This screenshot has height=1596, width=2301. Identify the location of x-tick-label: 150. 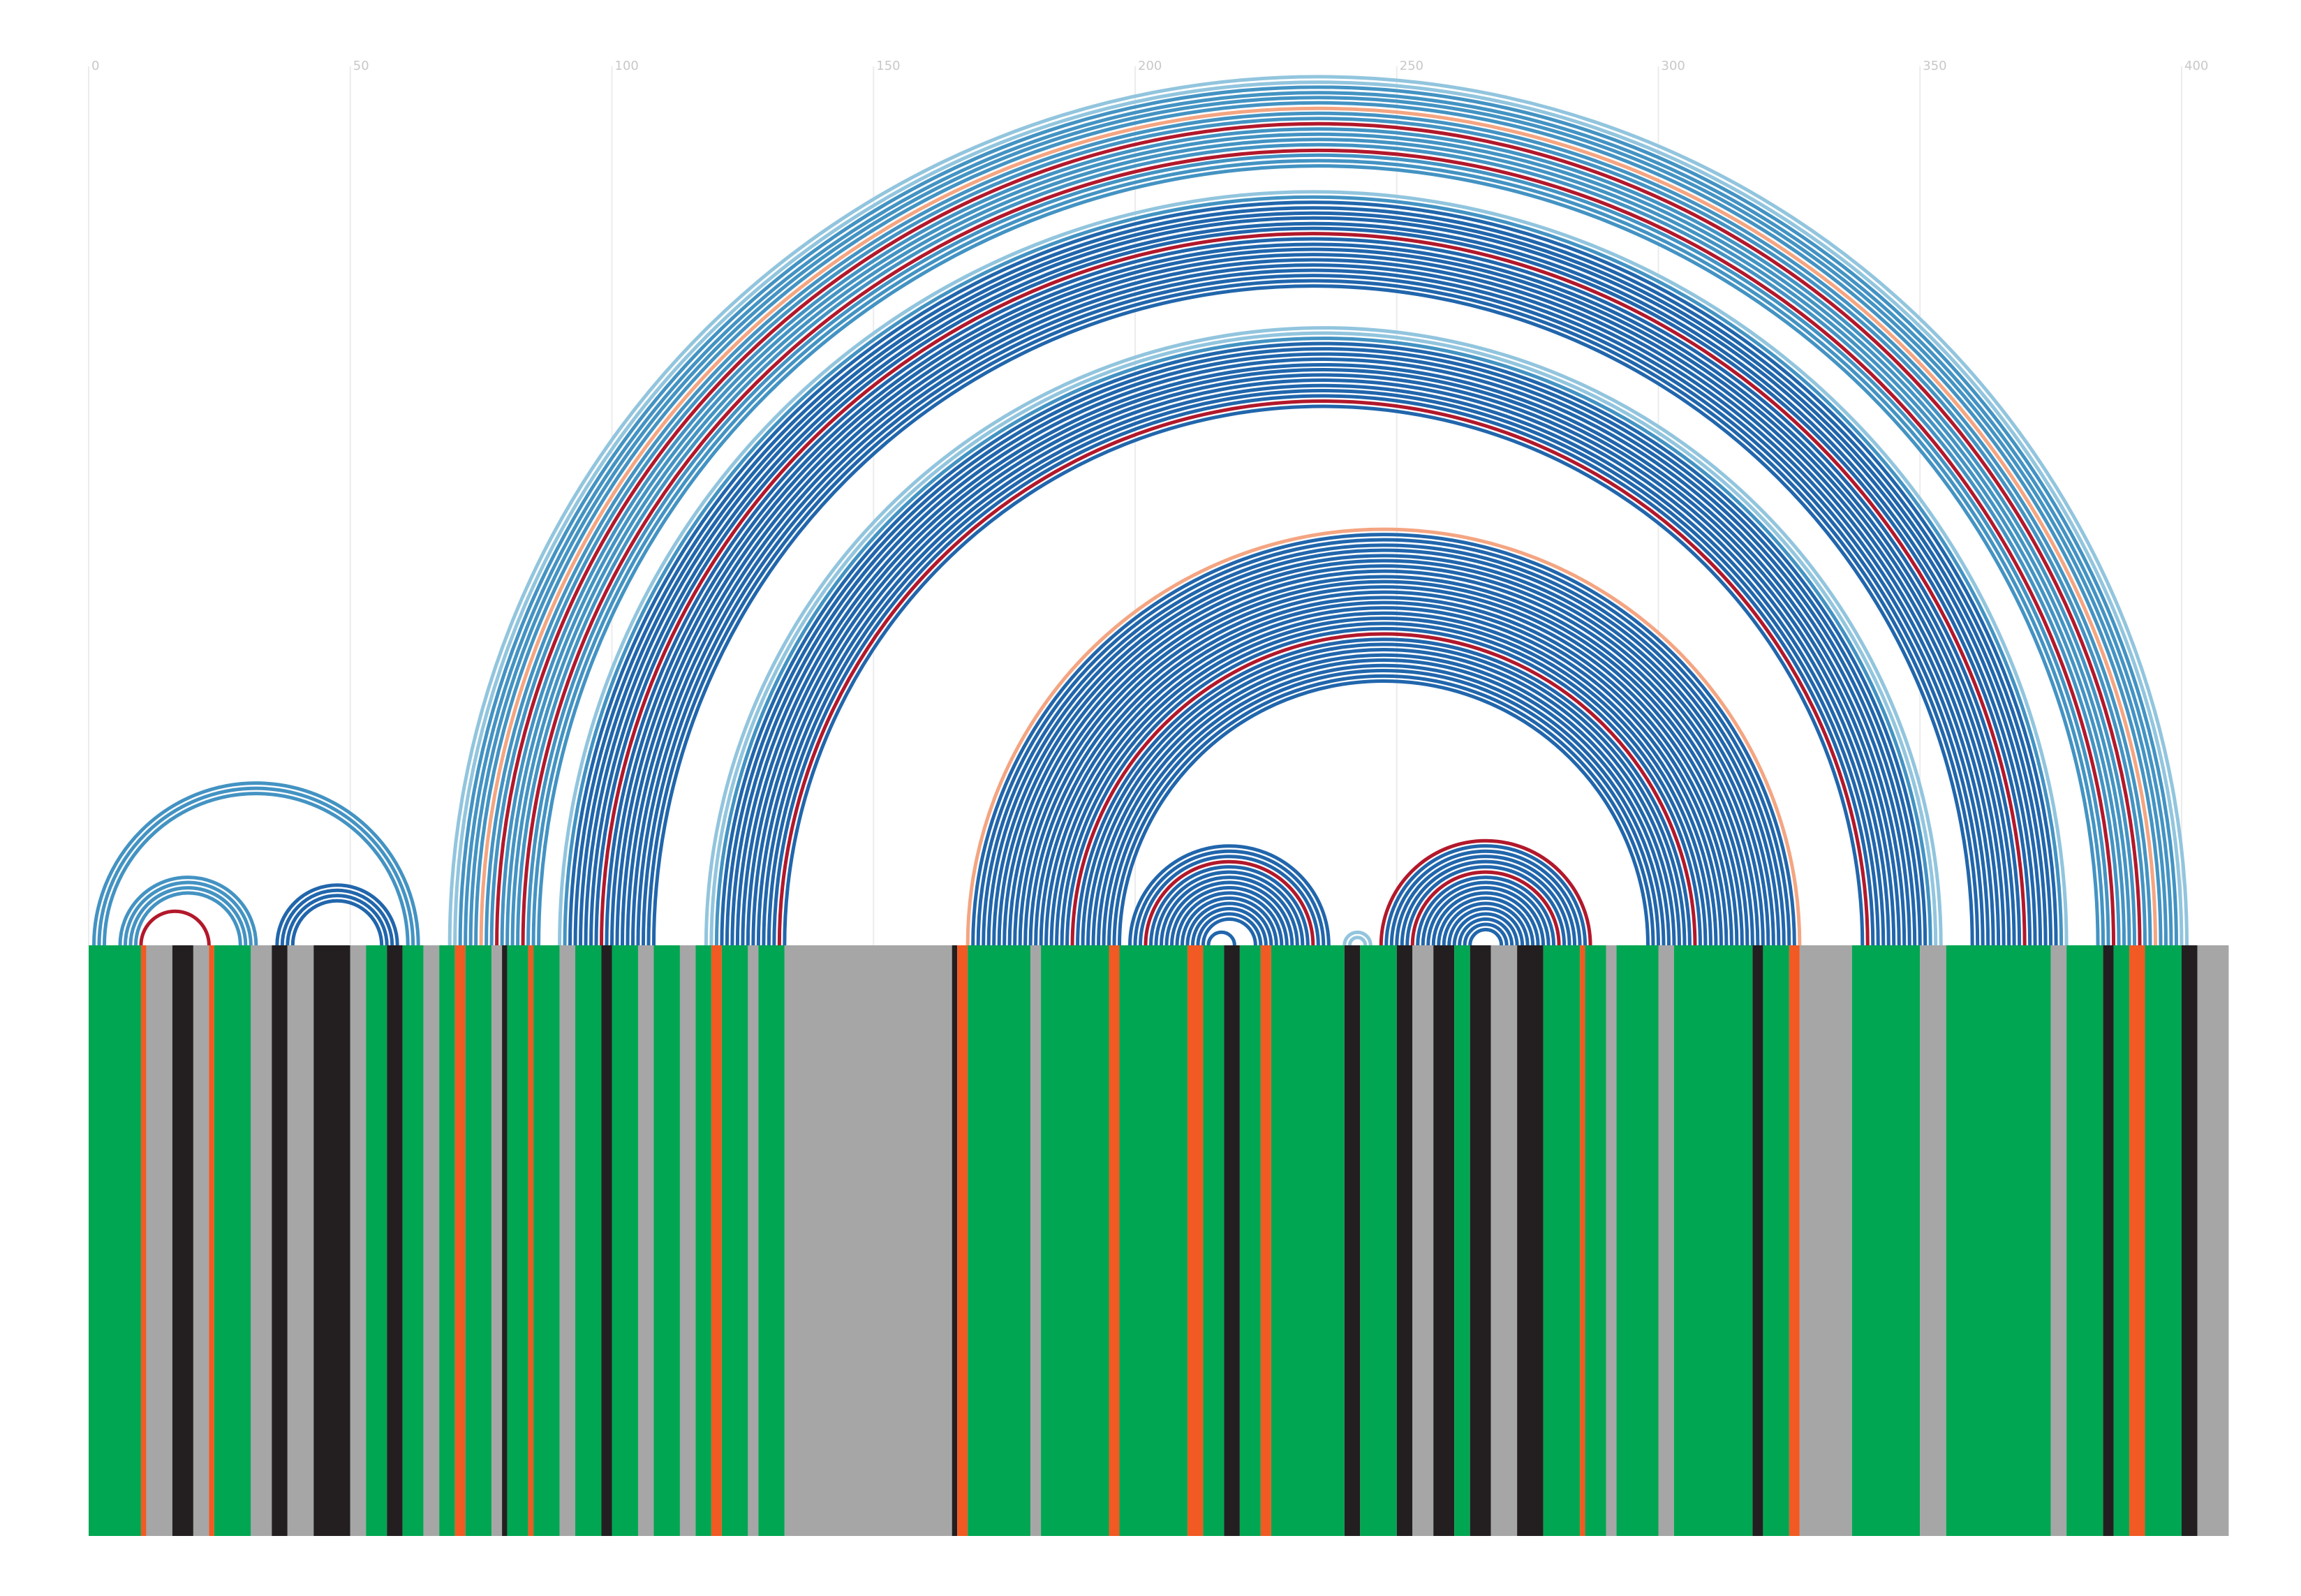
(888, 66).